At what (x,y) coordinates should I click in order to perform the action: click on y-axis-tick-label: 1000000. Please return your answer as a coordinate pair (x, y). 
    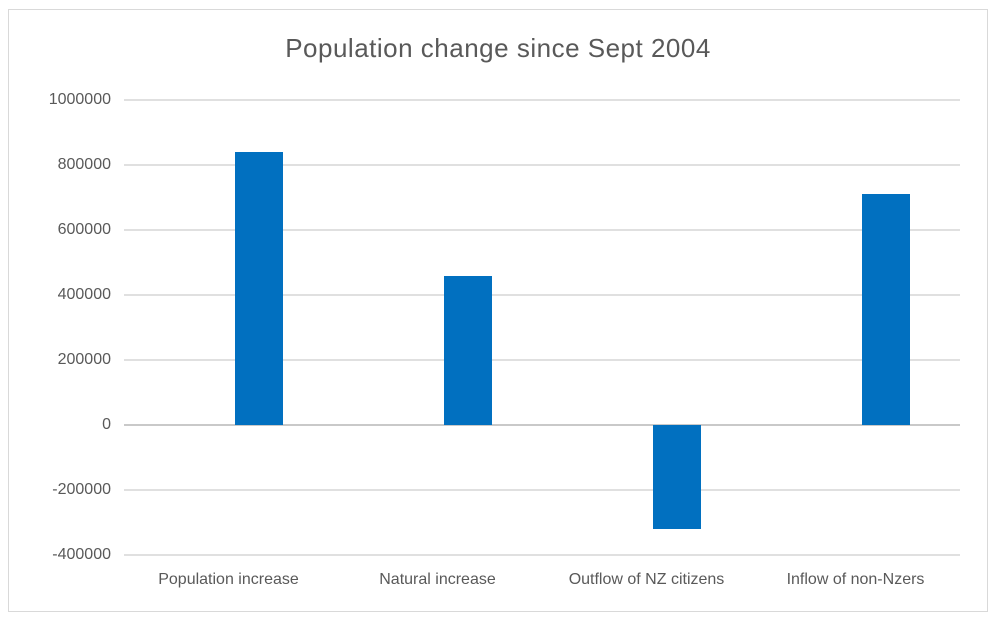
    Looking at the image, I should click on (79, 99).